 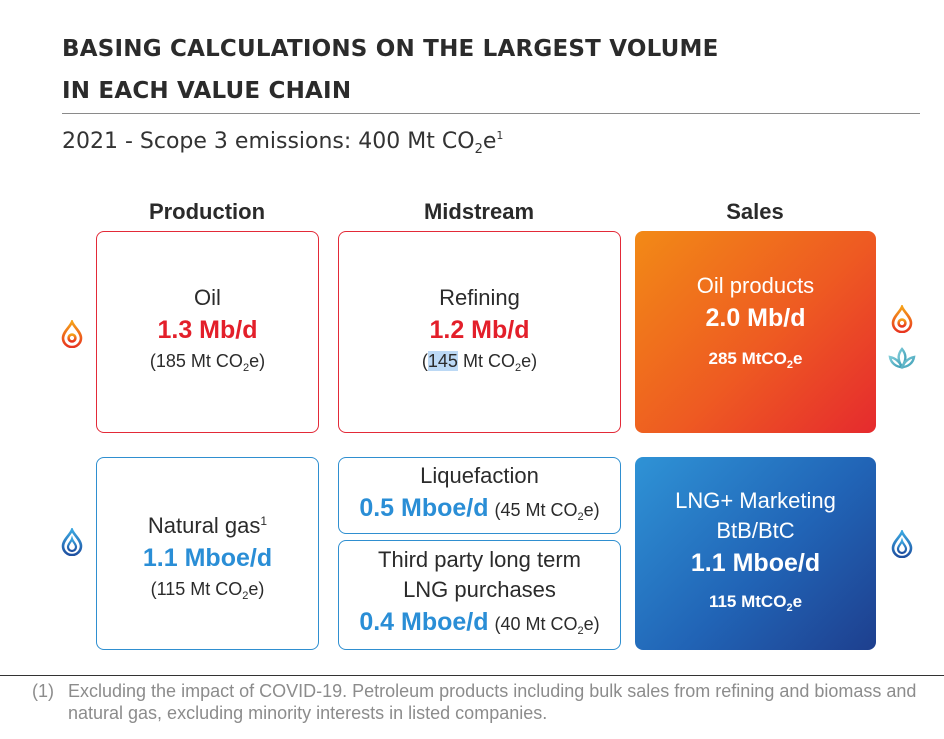 I want to click on liquefaction-volume: 0.5 Mboe/d, so click(x=424, y=507).